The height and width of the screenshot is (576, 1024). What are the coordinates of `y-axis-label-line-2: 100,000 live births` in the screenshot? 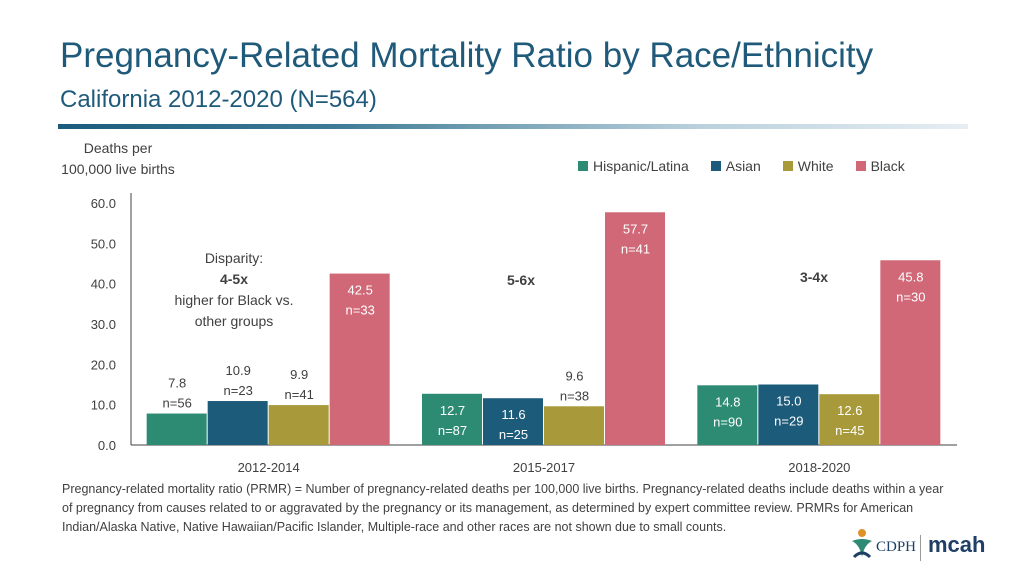 It's located at (118, 169).